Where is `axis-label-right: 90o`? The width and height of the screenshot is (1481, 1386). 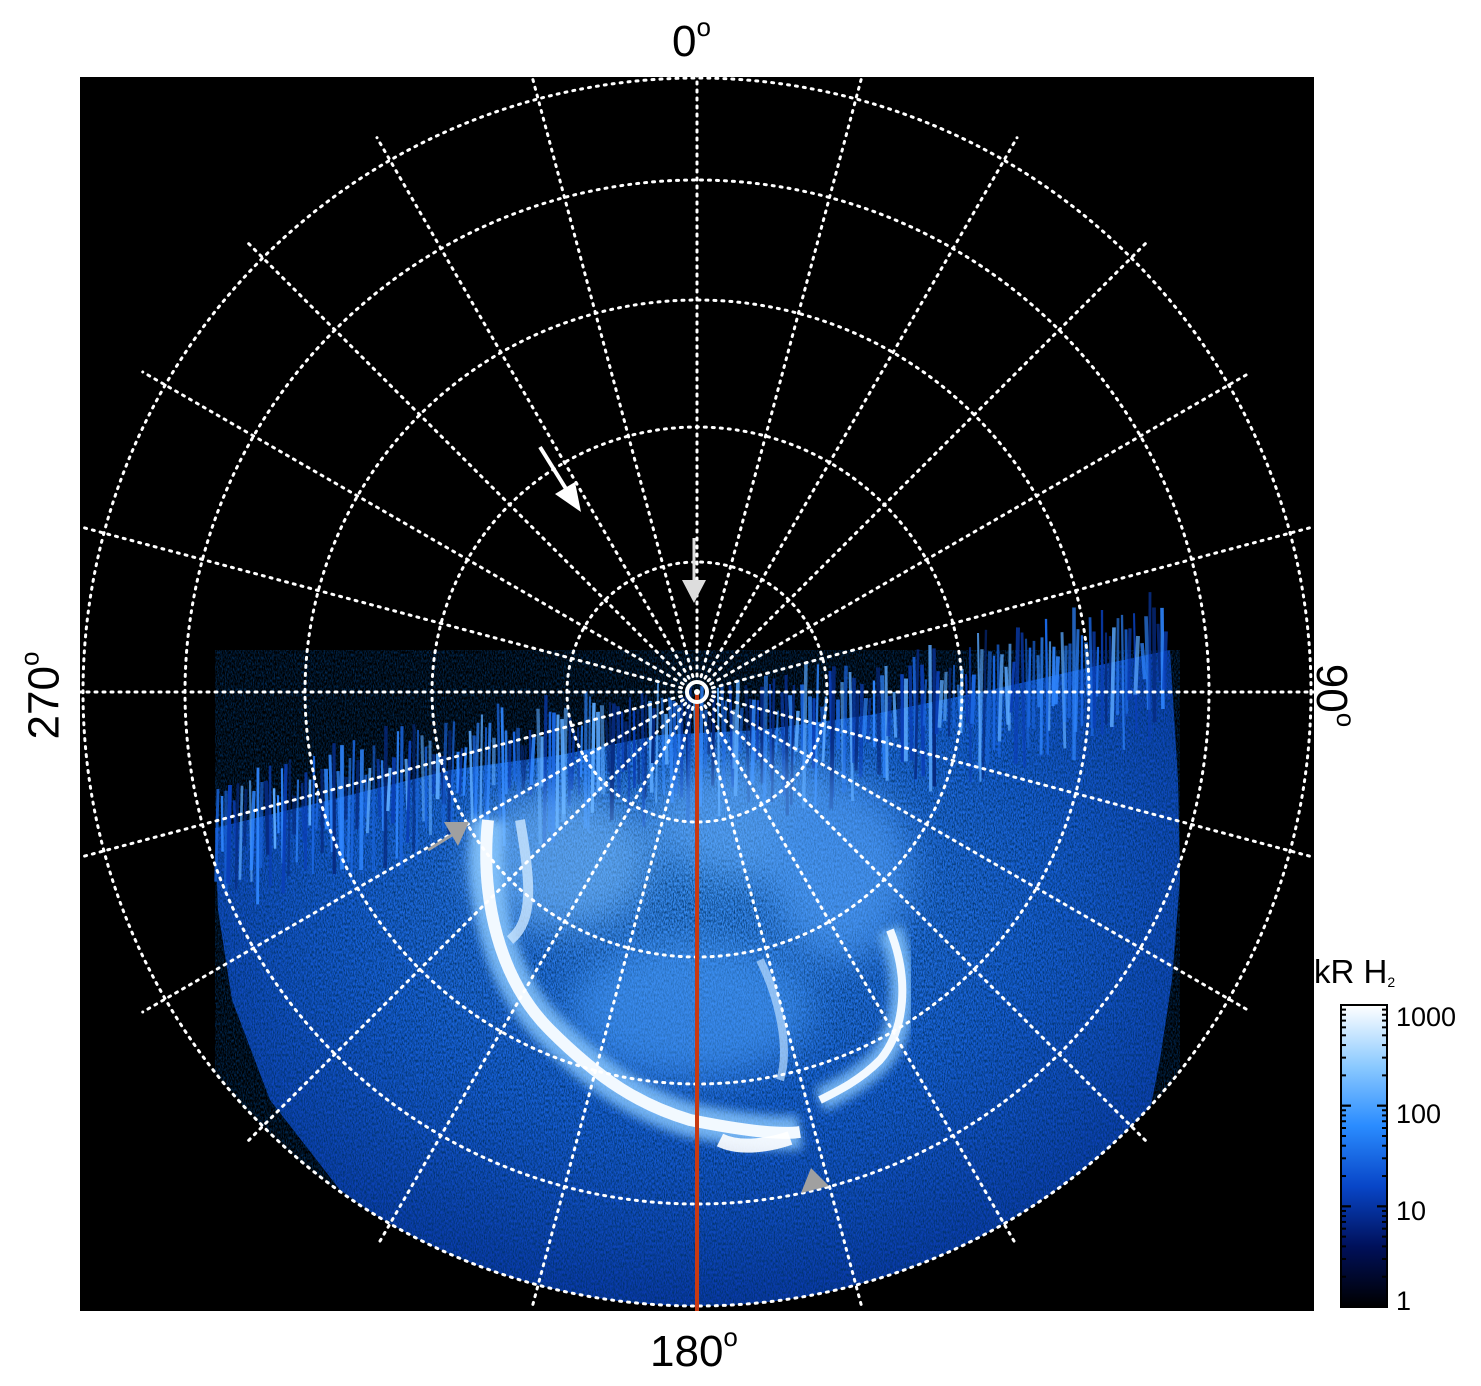 axis-label-right: 90o is located at coordinates (1334, 695).